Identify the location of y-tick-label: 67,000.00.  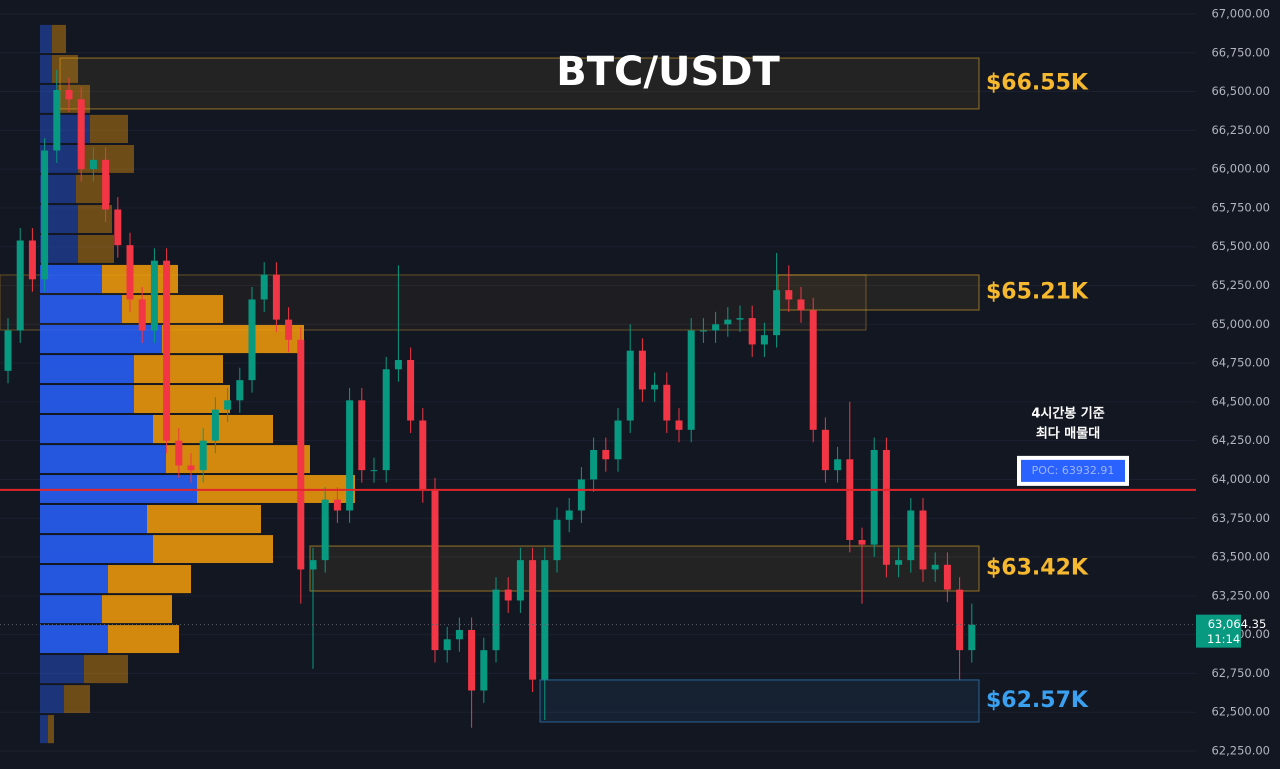
(1240, 13).